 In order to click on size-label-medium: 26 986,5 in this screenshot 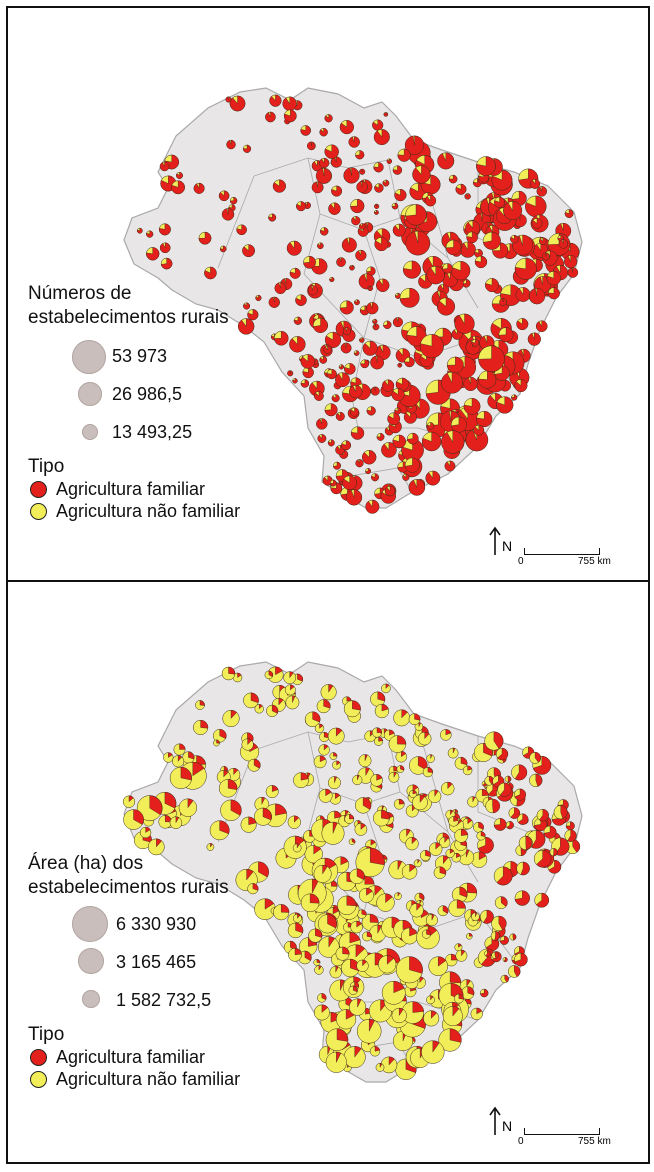, I will do `click(147, 394)`.